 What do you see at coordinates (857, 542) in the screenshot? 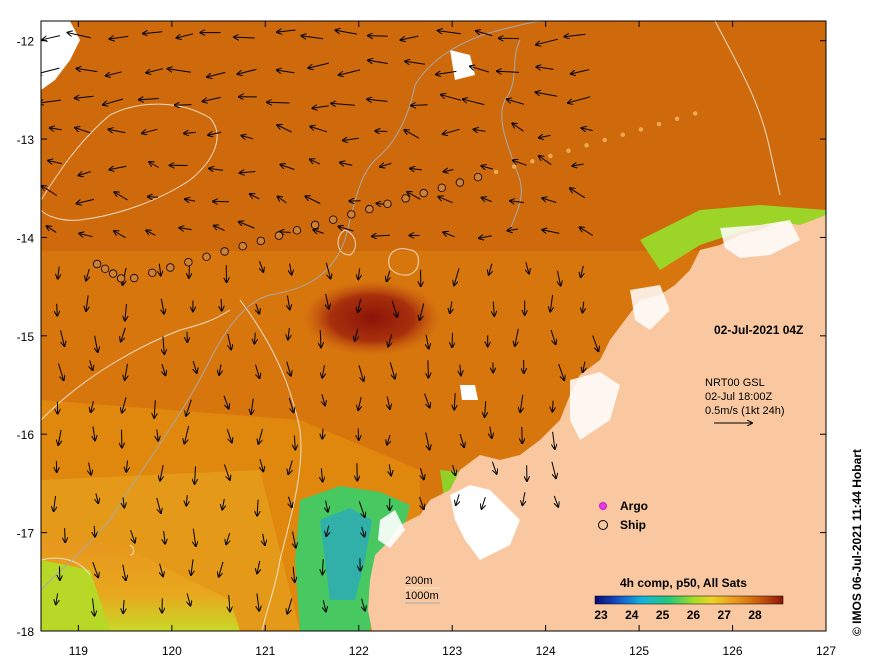
I see `credit-text: © IMOS 06-Jul-2021 11:44 Hobart` at bounding box center [857, 542].